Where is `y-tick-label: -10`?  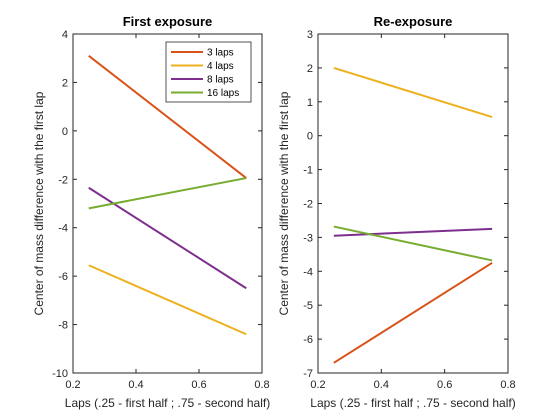
y-tick-label: -10 is located at coordinates (60, 374).